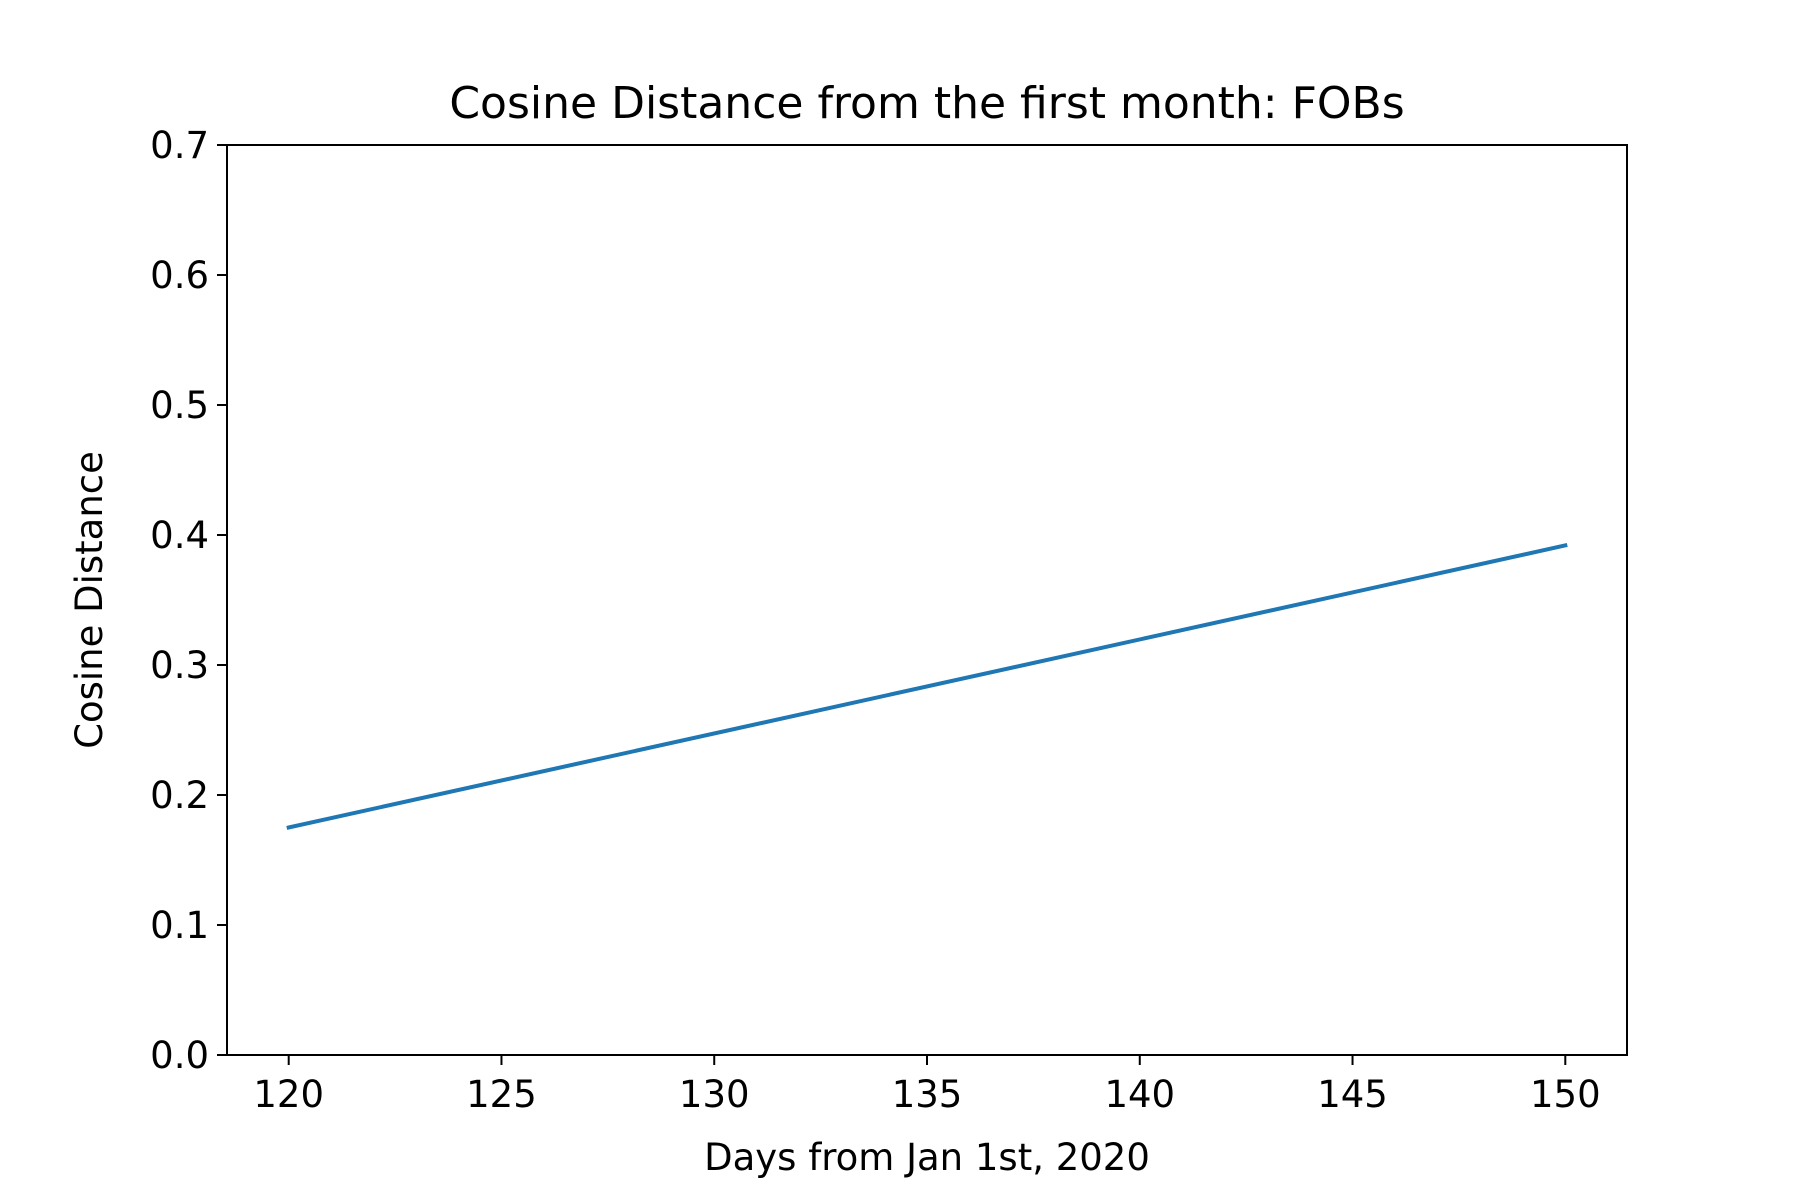 This screenshot has height=1200, width=1800. What do you see at coordinates (89, 600) in the screenshot?
I see `y-axis-label: Cosine Distance` at bounding box center [89, 600].